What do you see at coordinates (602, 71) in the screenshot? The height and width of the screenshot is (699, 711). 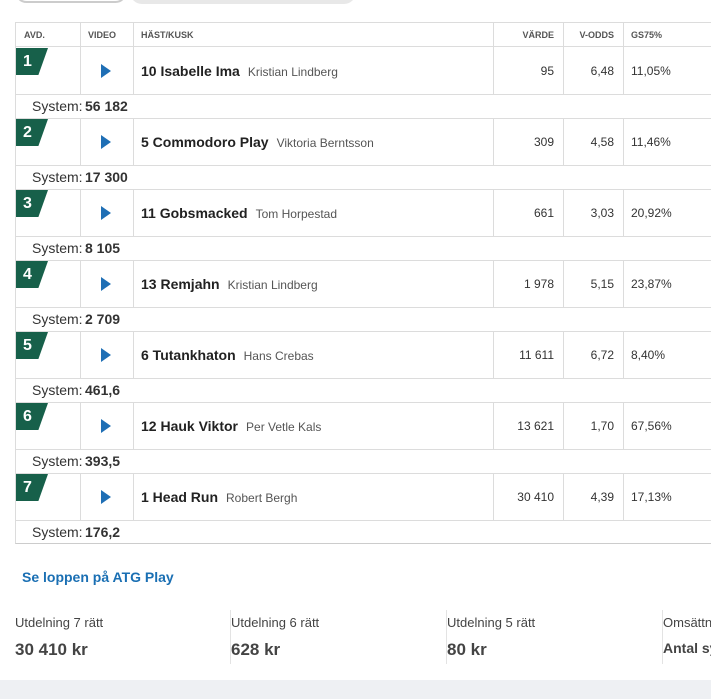 I see `odds: 6,48` at bounding box center [602, 71].